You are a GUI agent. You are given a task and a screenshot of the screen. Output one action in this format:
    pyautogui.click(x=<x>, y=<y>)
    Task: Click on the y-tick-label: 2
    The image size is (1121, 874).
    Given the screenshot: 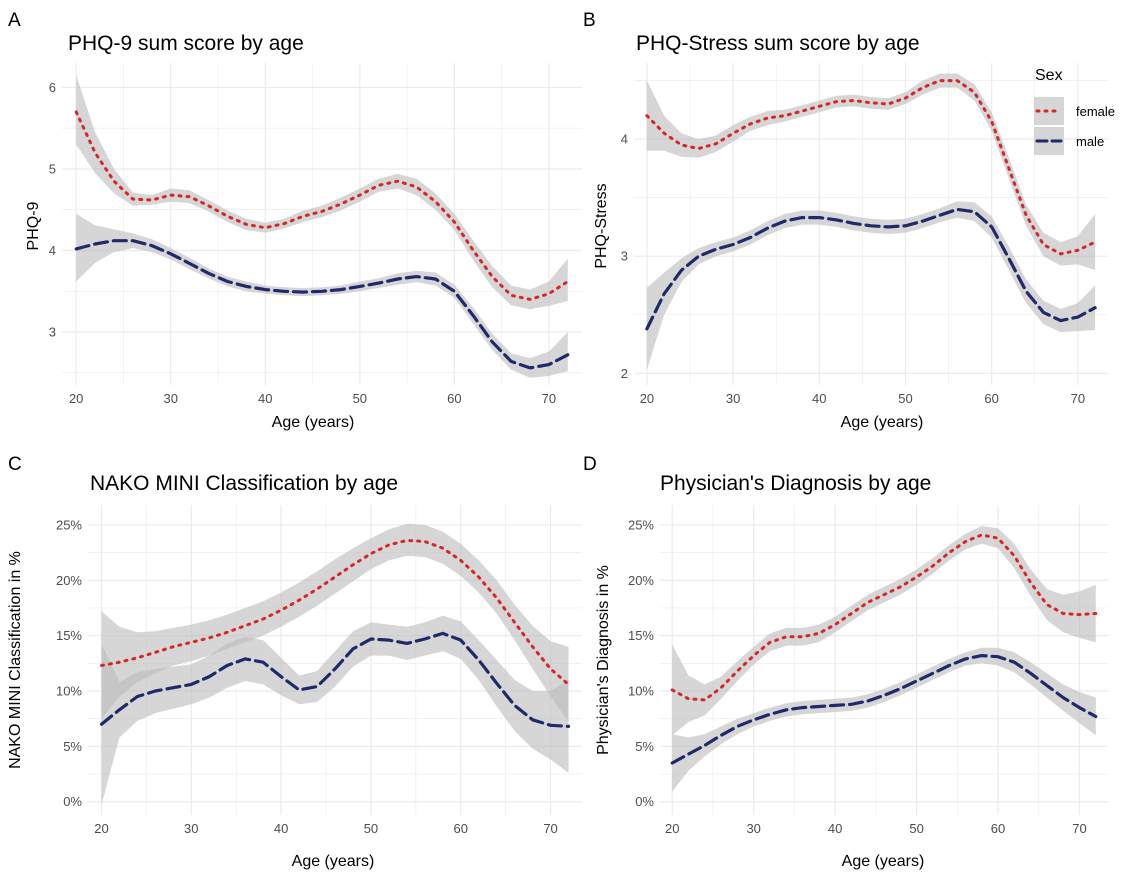 What is the action you would take?
    pyautogui.click(x=624, y=373)
    